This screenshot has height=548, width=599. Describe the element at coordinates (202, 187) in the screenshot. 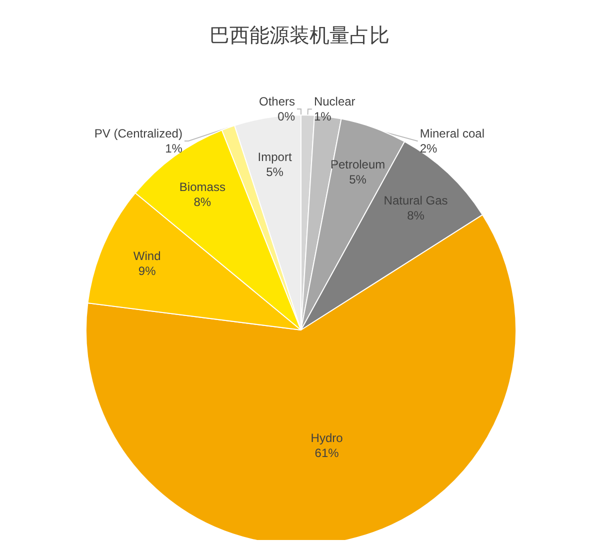

I see `slice-label: Biomass` at that location.